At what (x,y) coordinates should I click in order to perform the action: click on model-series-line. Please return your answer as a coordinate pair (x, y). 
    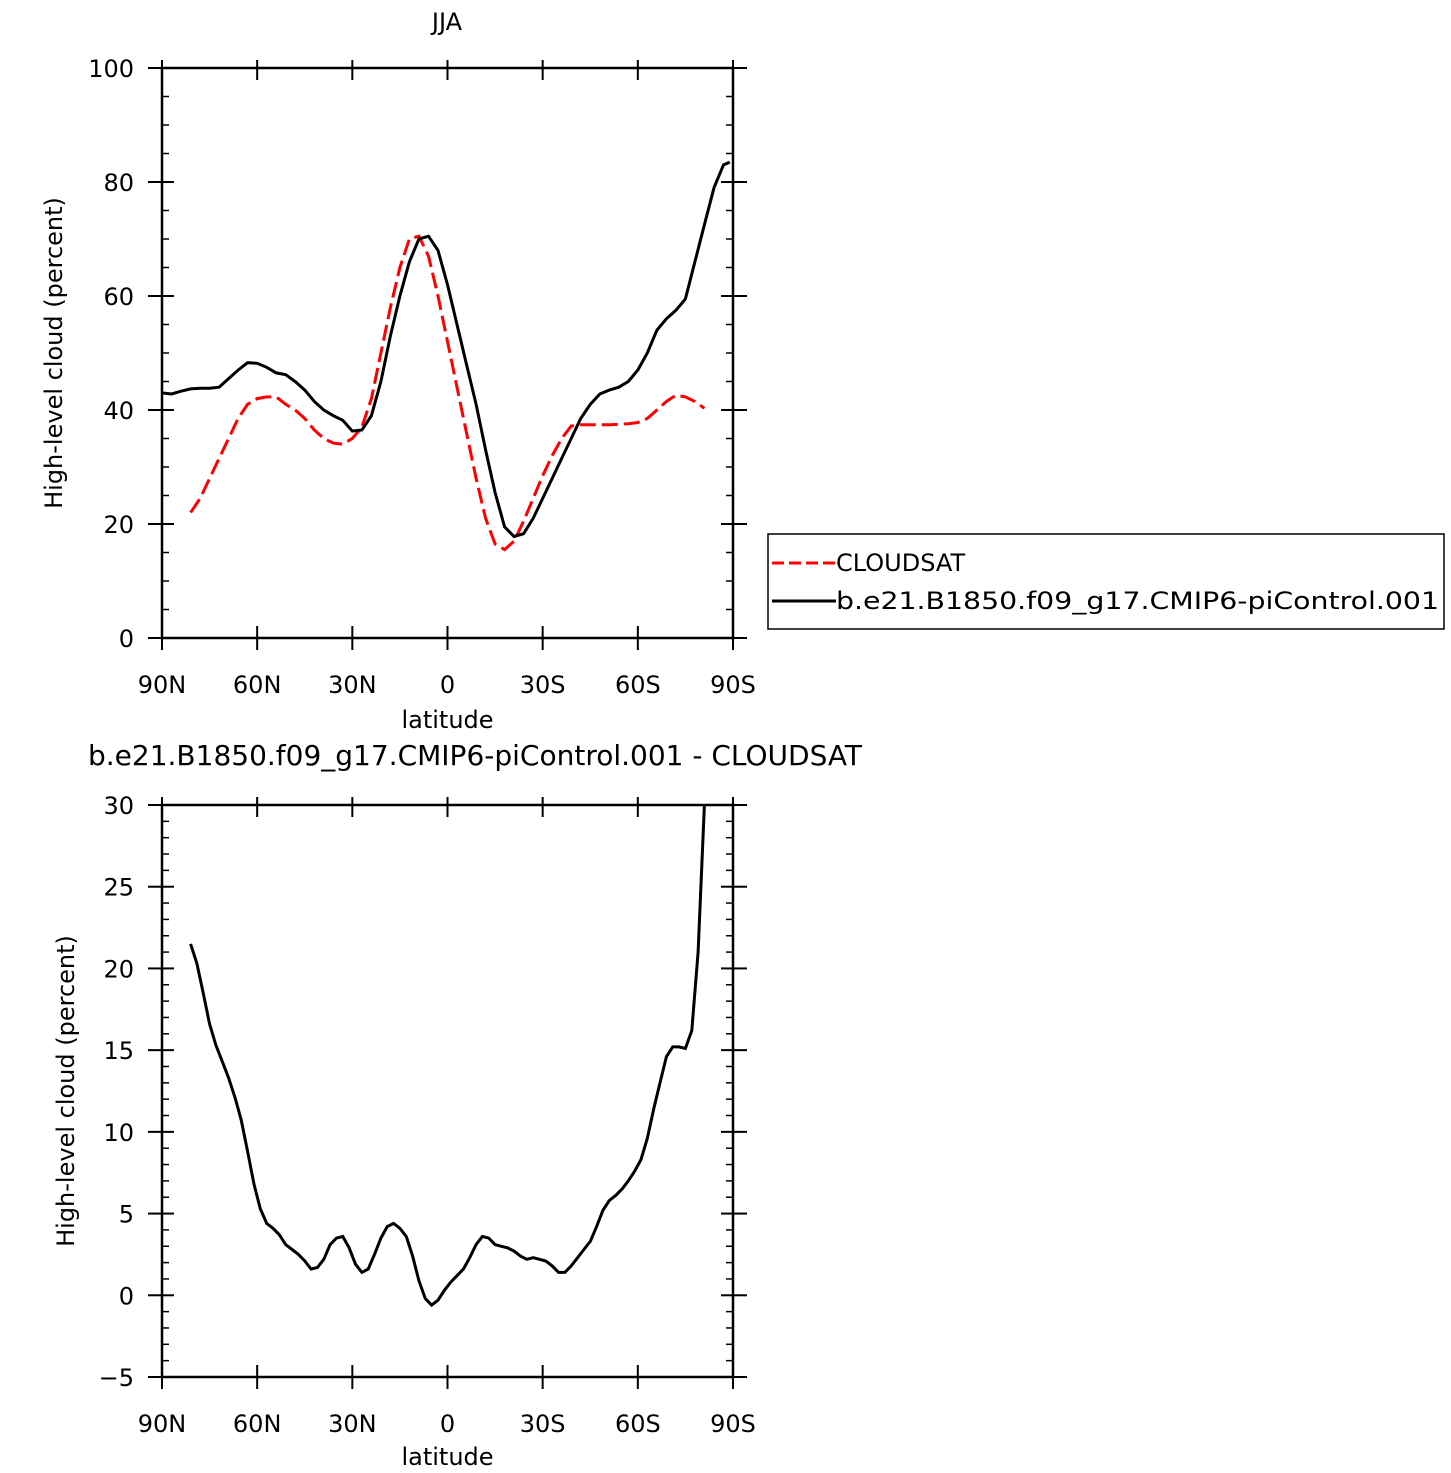
    Looking at the image, I should click on (446, 349).